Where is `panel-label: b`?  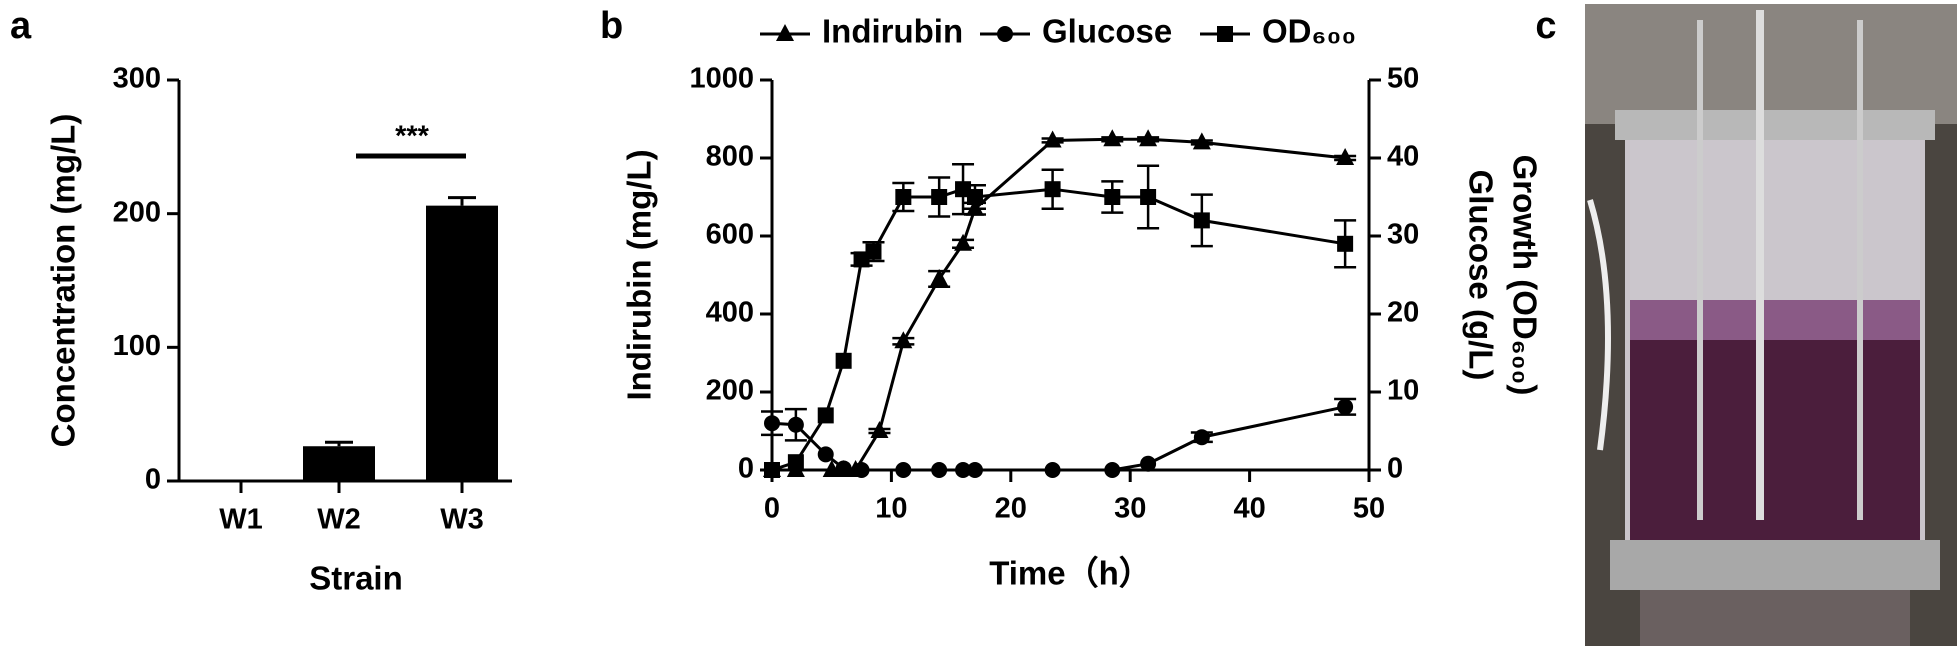 panel-label: b is located at coordinates (611, 26).